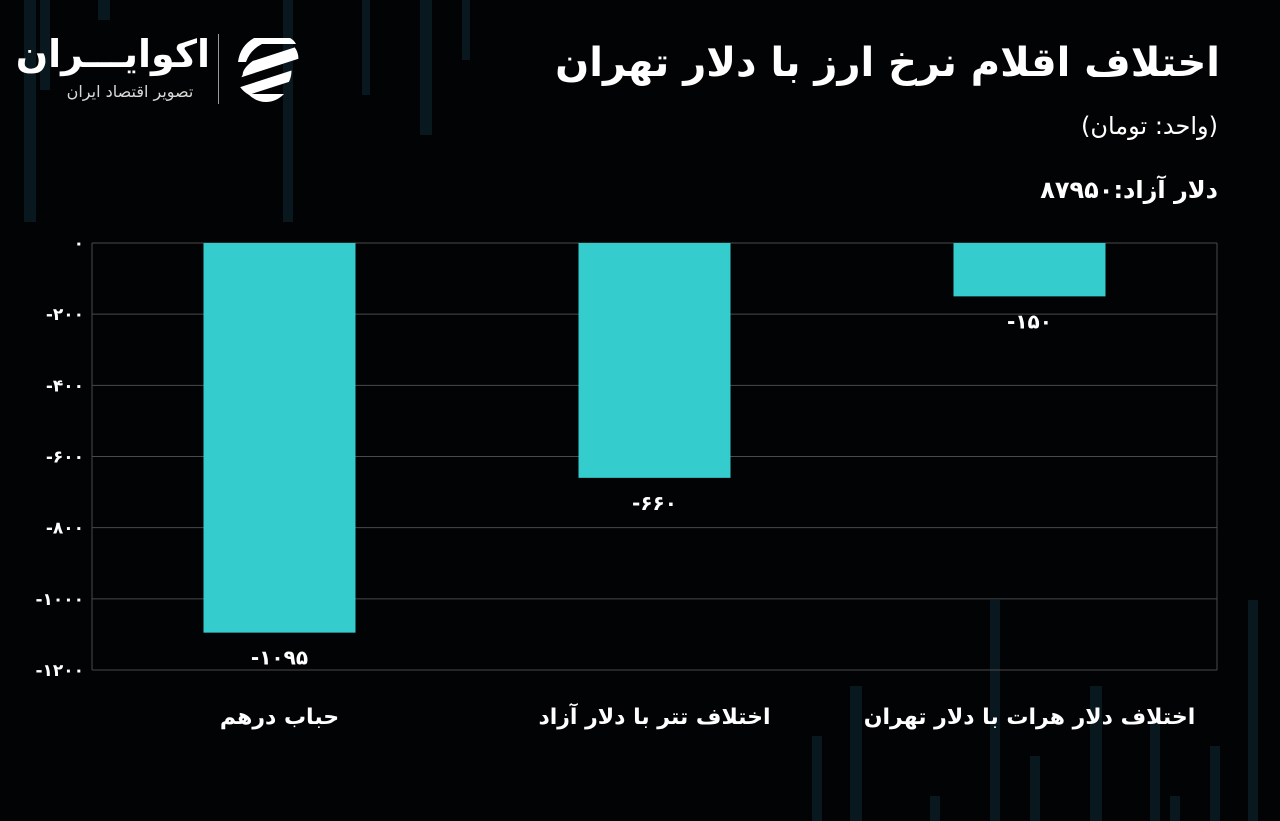 The image size is (1280, 821). I want to click on chart-title: اختلاف اقلام نرخ ارز با دلار تهران, so click(887, 63).